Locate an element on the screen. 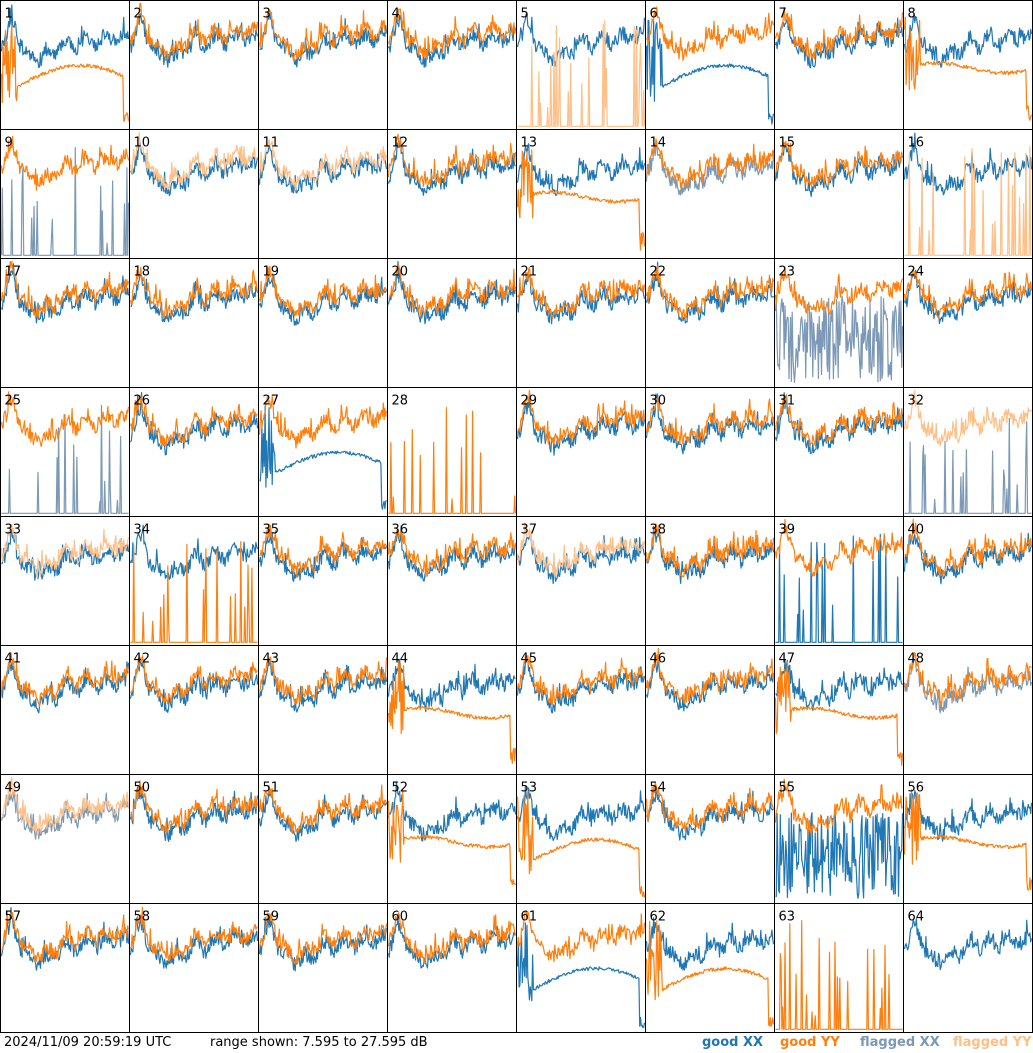 This screenshot has width=1033, height=1053. panel-label: 30 is located at coordinates (658, 401).